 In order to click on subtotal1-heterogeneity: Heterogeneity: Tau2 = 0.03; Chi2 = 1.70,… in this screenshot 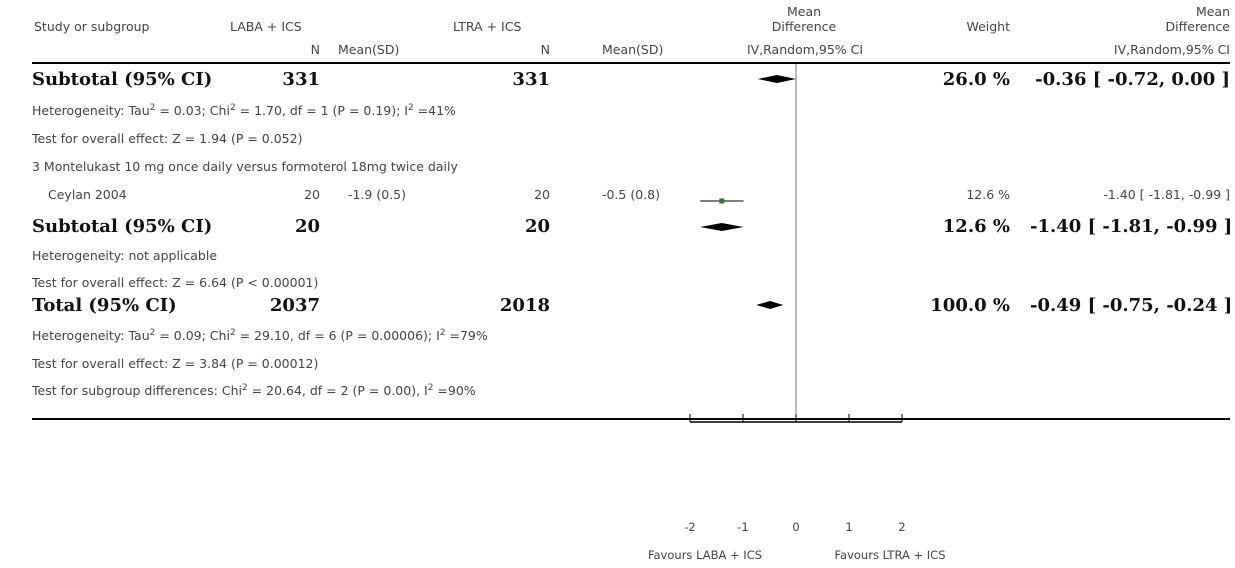, I will do `click(244, 110)`.